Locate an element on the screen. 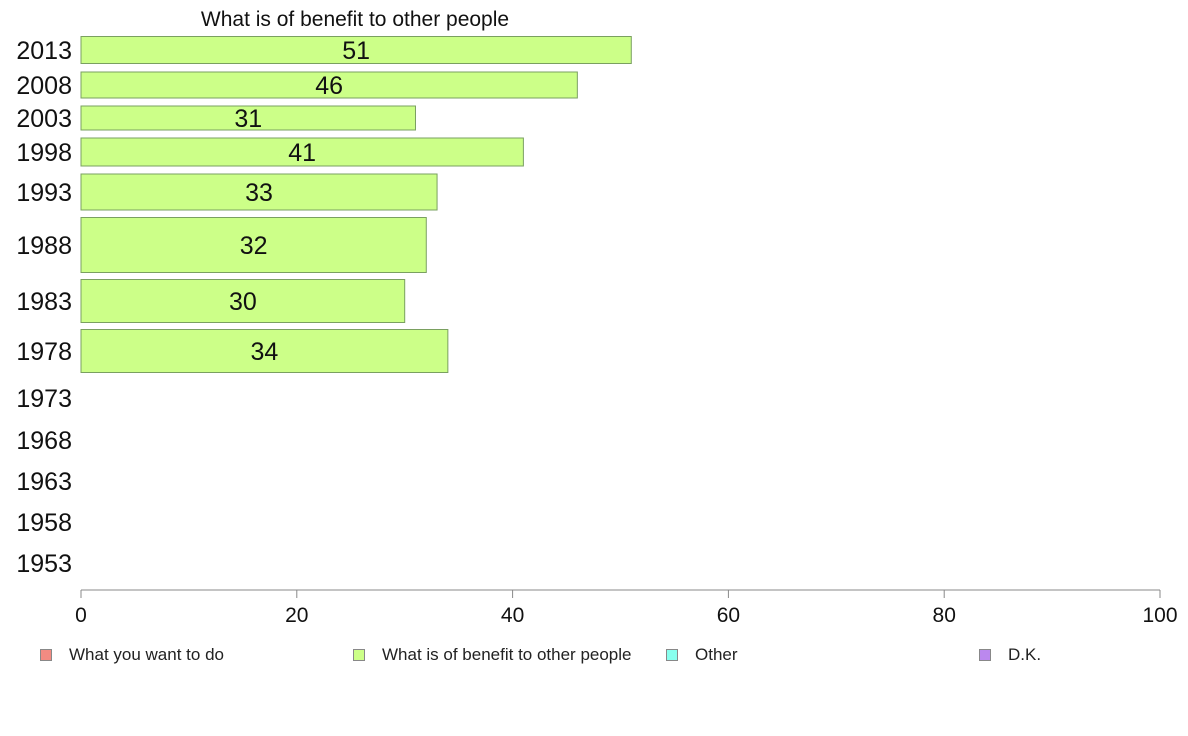 This screenshot has width=1188, height=736. category-label-1963: 1963 is located at coordinates (44, 482).